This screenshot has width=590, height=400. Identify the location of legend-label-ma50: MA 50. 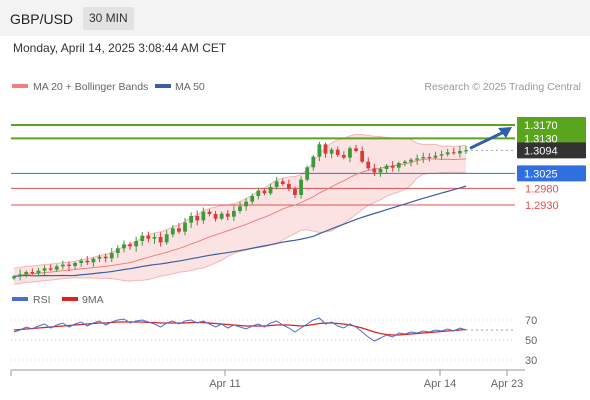
(190, 87).